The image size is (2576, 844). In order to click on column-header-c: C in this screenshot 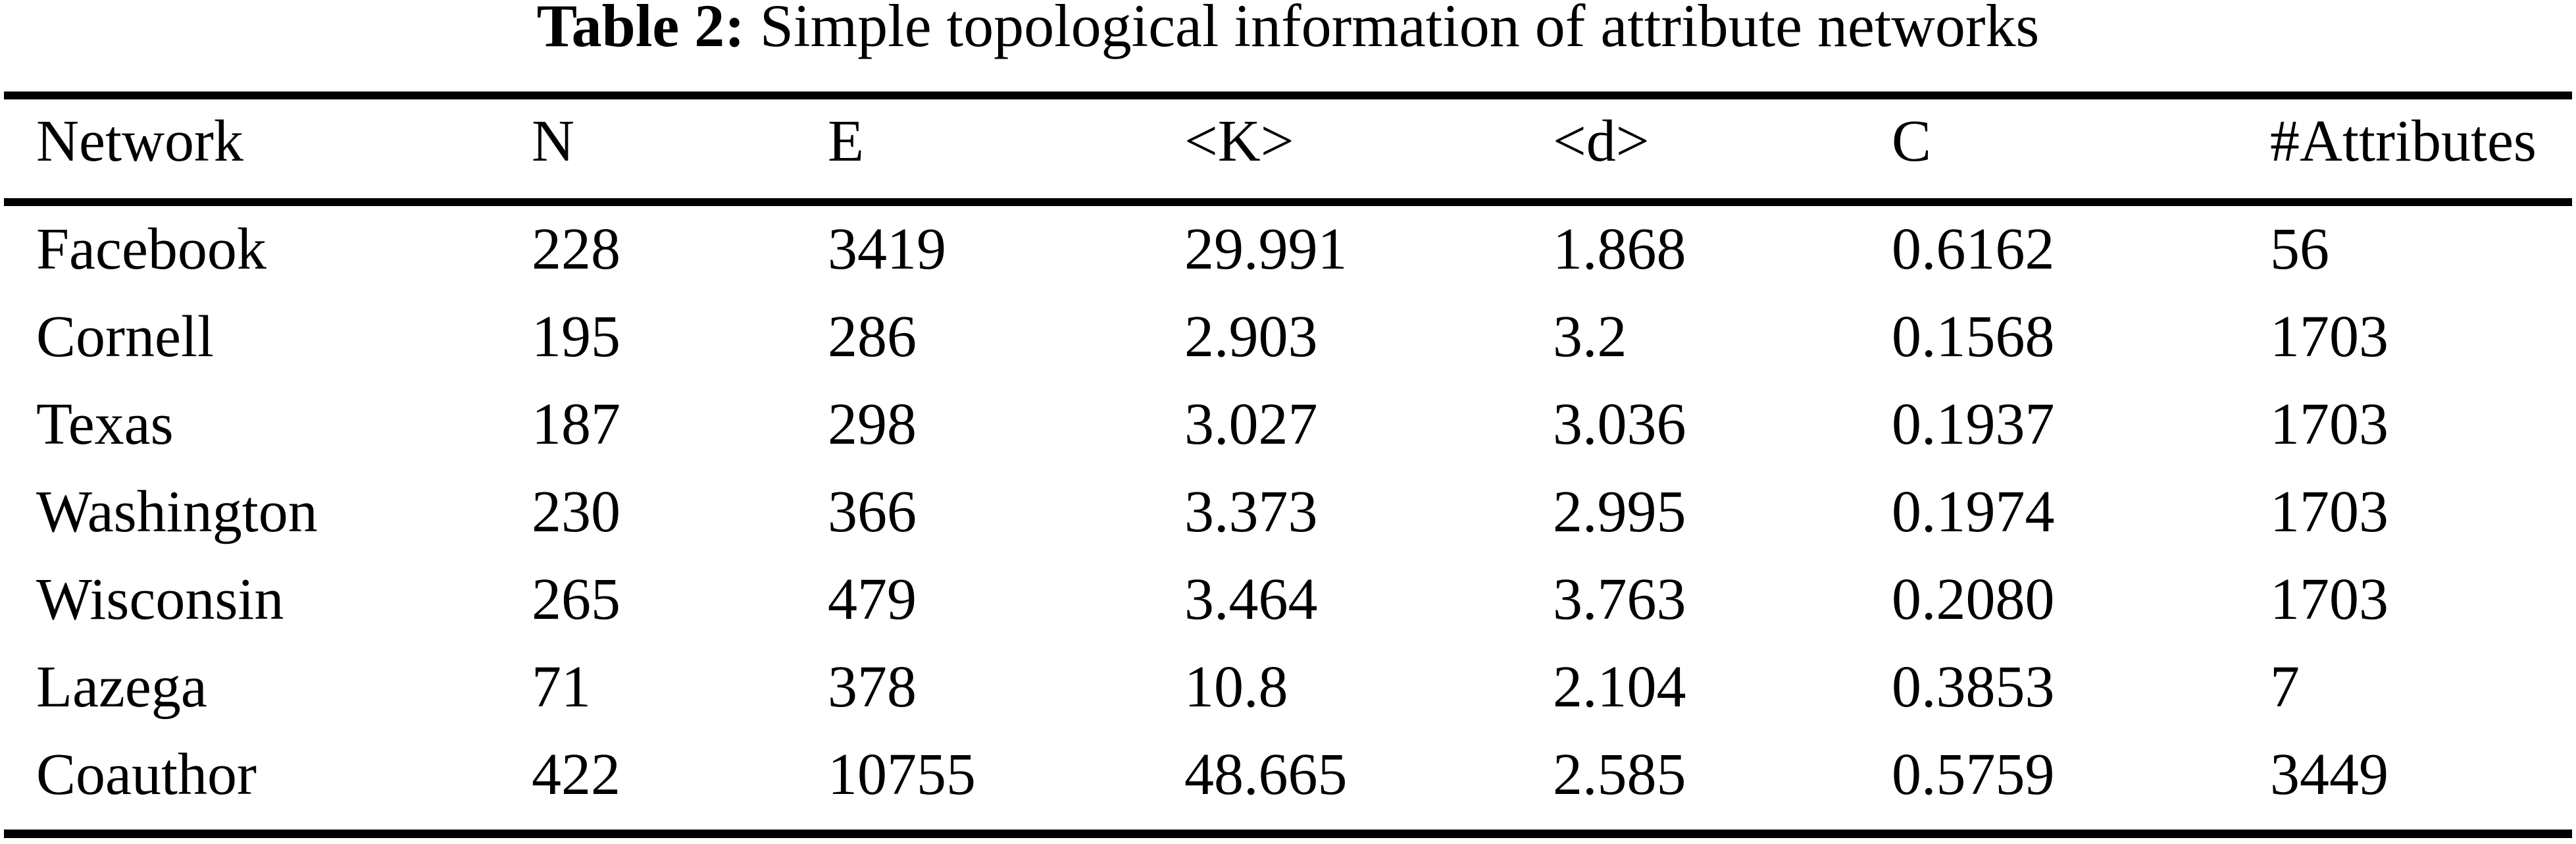, I will do `click(1912, 141)`.